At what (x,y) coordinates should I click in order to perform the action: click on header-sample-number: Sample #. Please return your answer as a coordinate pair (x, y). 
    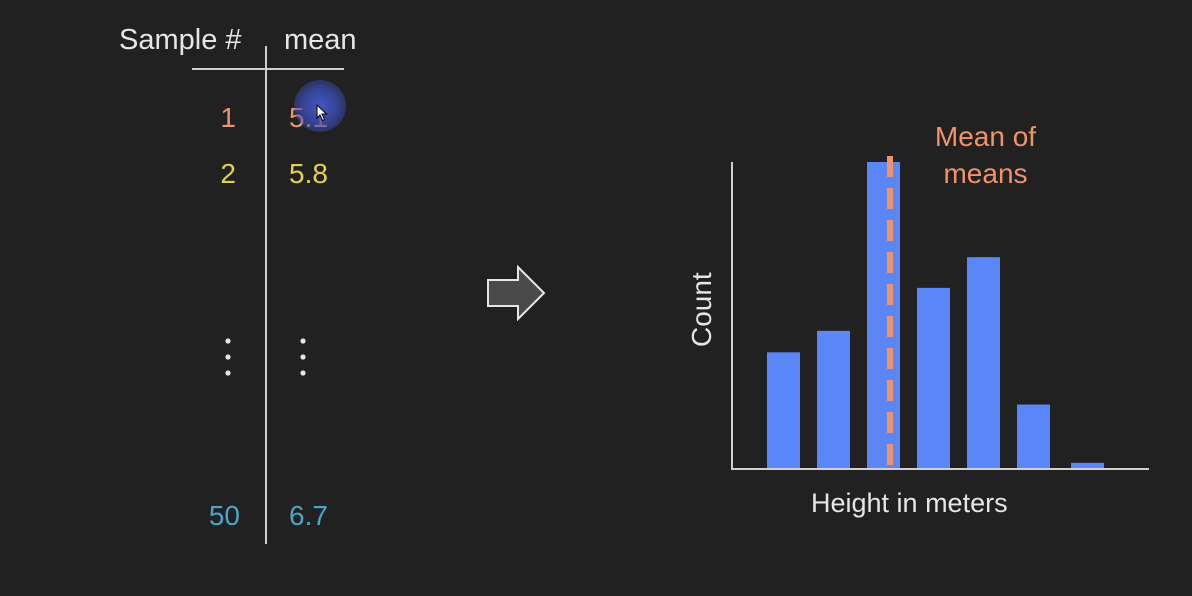
    Looking at the image, I should click on (180, 40).